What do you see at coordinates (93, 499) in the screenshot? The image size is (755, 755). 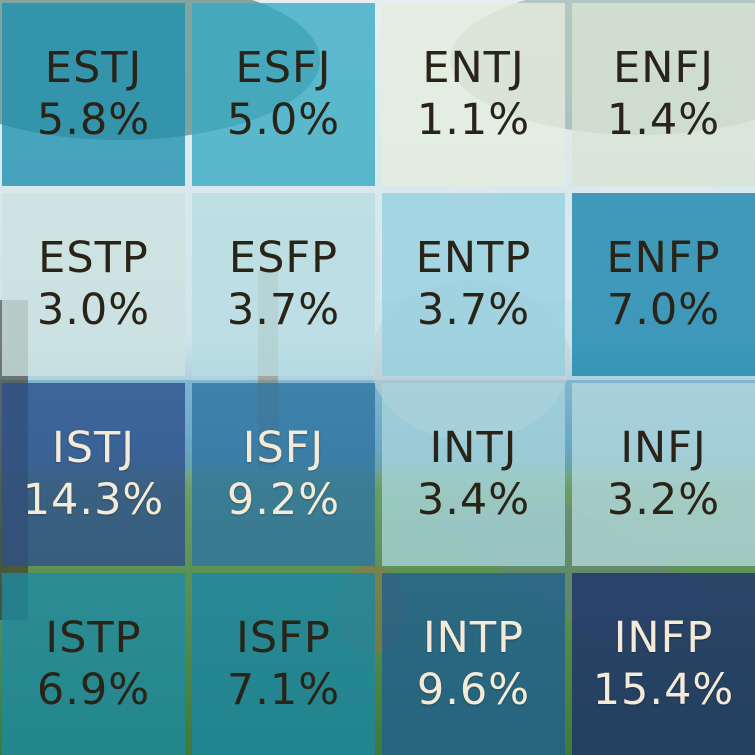 I see `cell-percentage-label: 14.3%` at bounding box center [93, 499].